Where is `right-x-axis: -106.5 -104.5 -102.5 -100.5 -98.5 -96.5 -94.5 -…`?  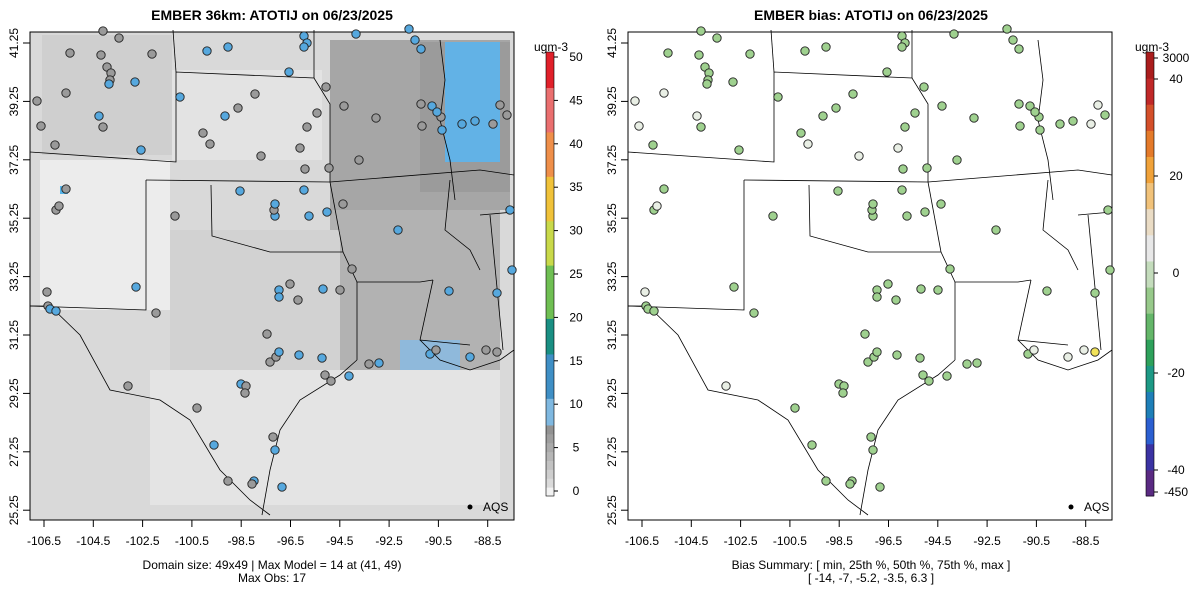 right-x-axis: -106.5 -104.5 -102.5 -100.5 -98.5 -96.5 -94.5 -… is located at coordinates (862, 534).